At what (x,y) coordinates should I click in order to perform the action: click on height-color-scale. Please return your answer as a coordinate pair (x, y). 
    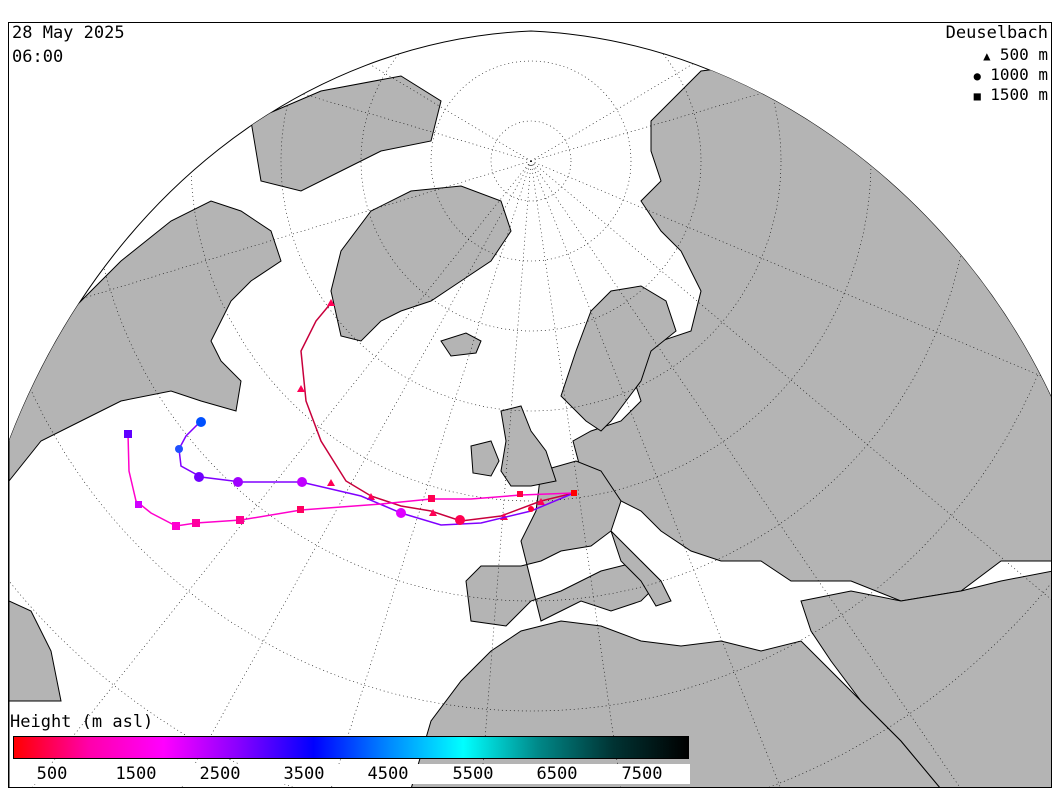
    Looking at the image, I should click on (351, 747).